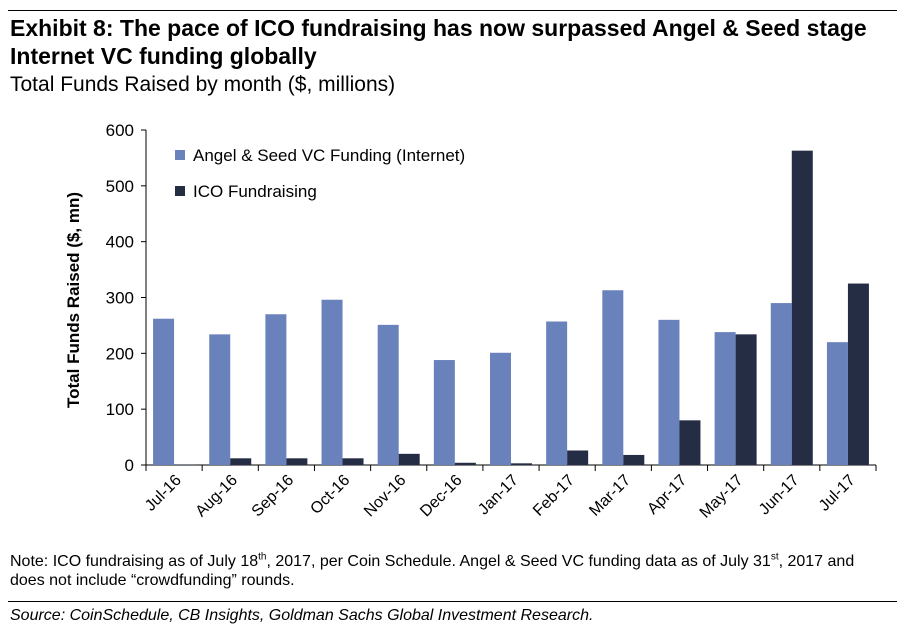 The image size is (905, 636). Describe the element at coordinates (262, 557) in the screenshot. I see `note-sup1: th` at that location.